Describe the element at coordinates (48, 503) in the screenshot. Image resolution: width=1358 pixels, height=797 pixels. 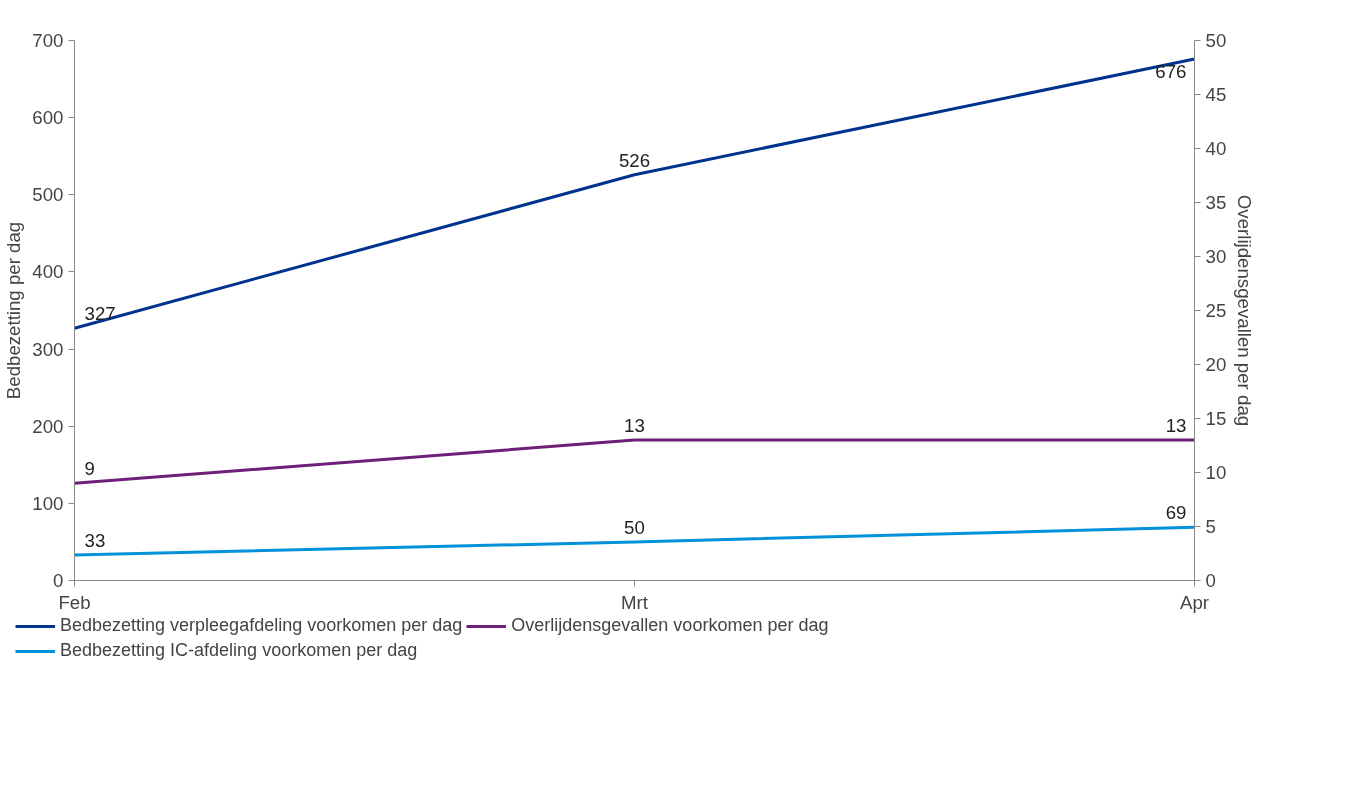
I see `y-tick-label: 100` at that location.